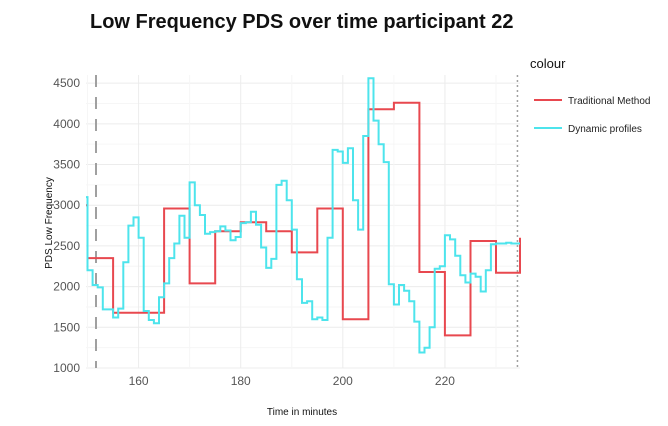 Image resolution: width=668 pixels, height=426 pixels. What do you see at coordinates (66, 368) in the screenshot?
I see `y-tick-label: 1000` at bounding box center [66, 368].